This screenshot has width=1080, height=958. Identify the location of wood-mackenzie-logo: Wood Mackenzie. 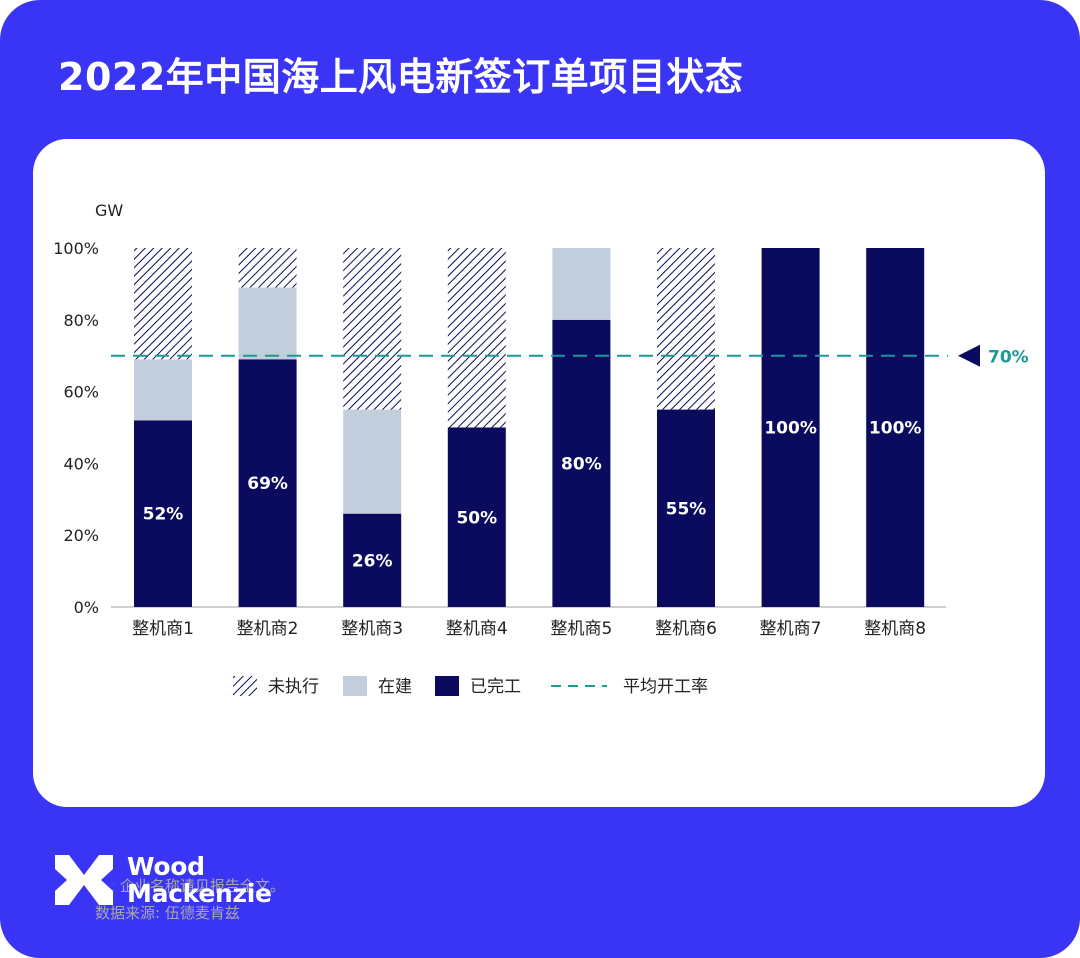
(163, 880).